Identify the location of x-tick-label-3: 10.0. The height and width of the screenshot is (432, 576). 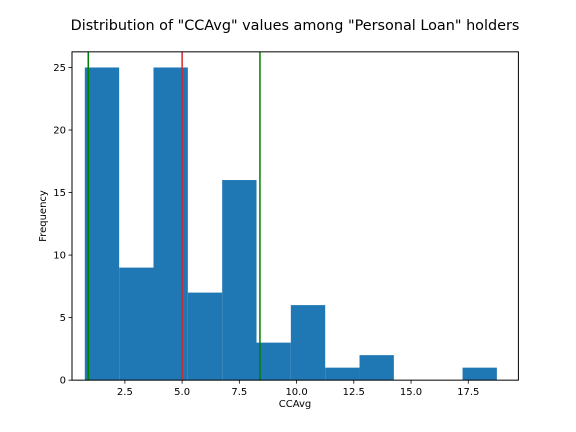
(296, 392).